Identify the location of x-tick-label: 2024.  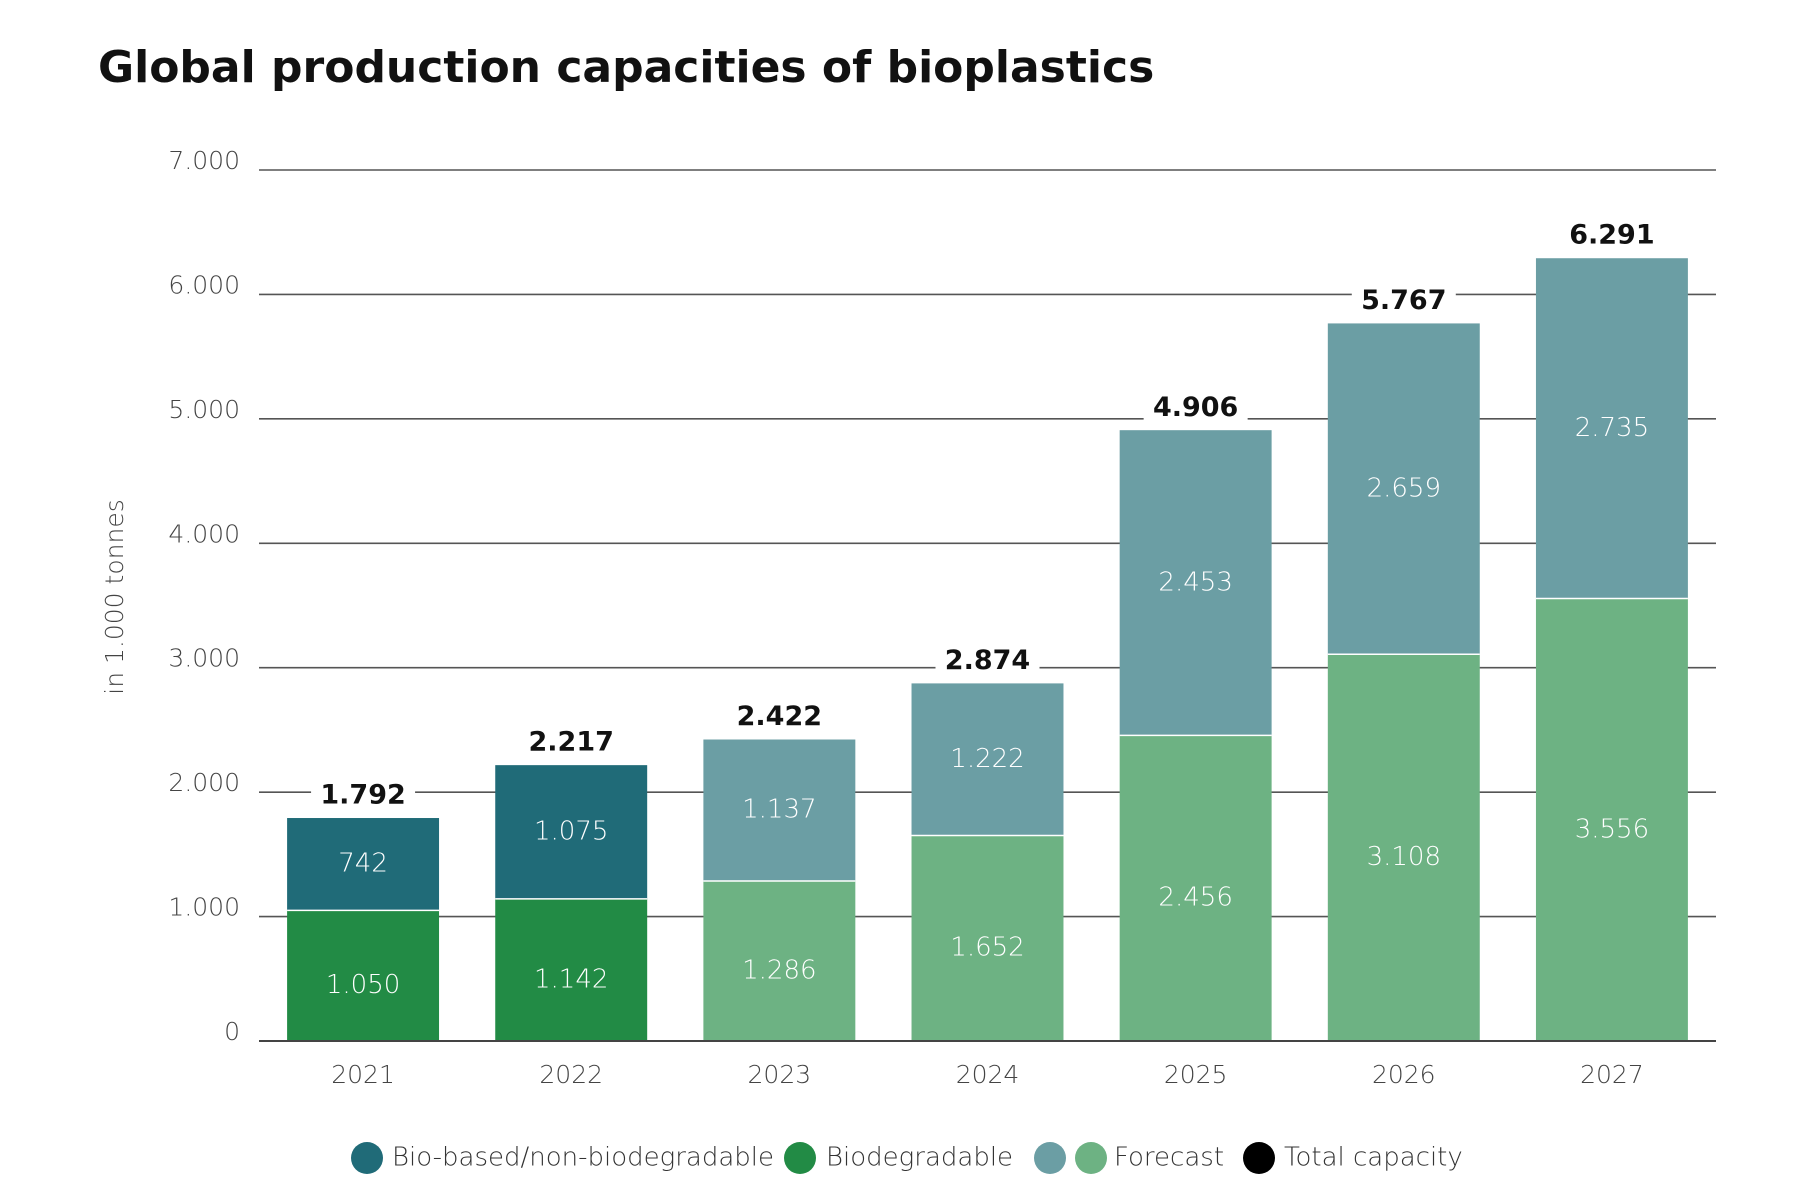
(988, 1074).